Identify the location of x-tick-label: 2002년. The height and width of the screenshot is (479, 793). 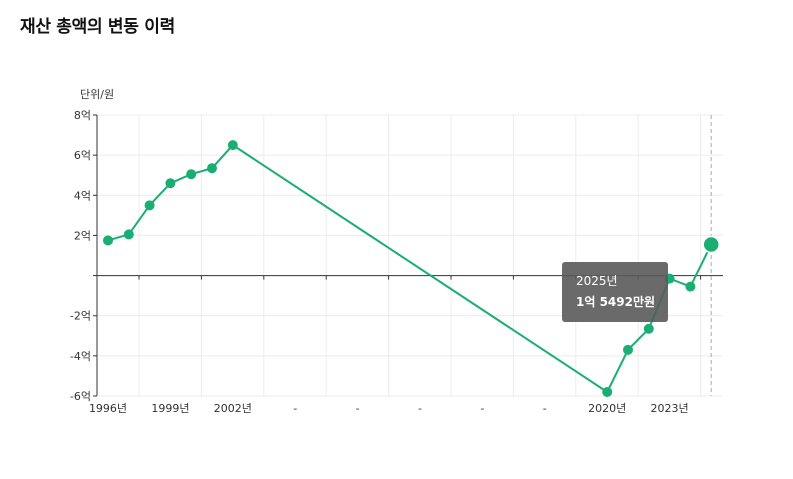
(233, 408).